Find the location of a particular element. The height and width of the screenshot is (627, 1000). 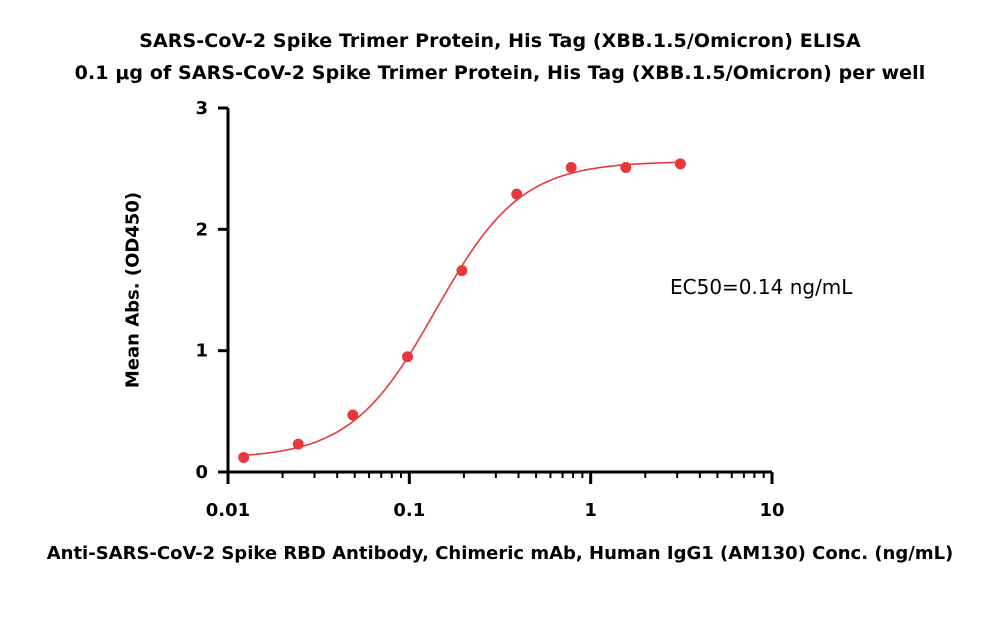

y-tick-label: 0 is located at coordinates (201, 472).